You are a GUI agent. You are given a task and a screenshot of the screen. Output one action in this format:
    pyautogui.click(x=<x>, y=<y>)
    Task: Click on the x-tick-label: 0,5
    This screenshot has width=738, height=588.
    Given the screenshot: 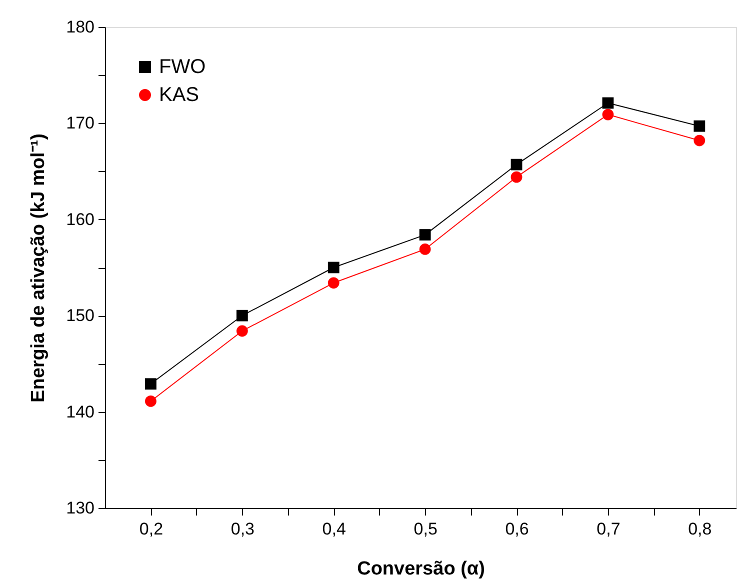 What is the action you would take?
    pyautogui.click(x=426, y=529)
    